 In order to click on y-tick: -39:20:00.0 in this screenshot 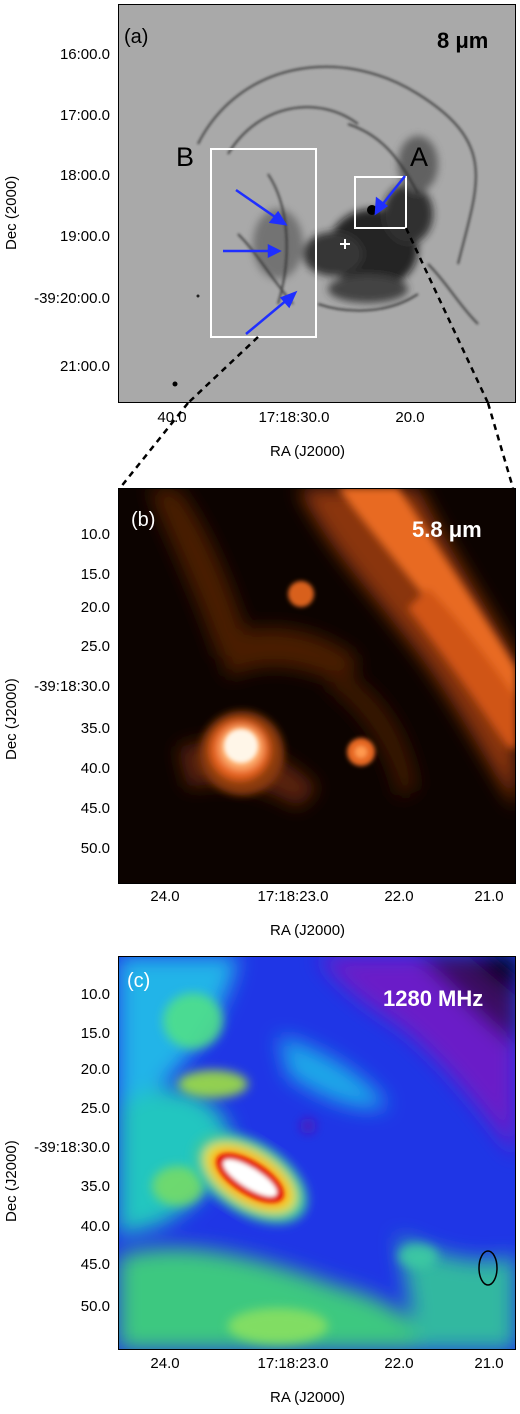, I will do `click(72, 298)`.